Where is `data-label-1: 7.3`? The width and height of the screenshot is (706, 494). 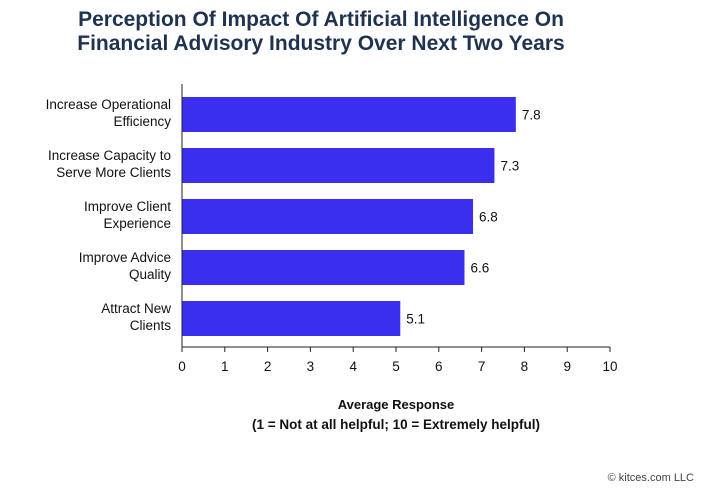 data-label-1: 7.3 is located at coordinates (509, 166).